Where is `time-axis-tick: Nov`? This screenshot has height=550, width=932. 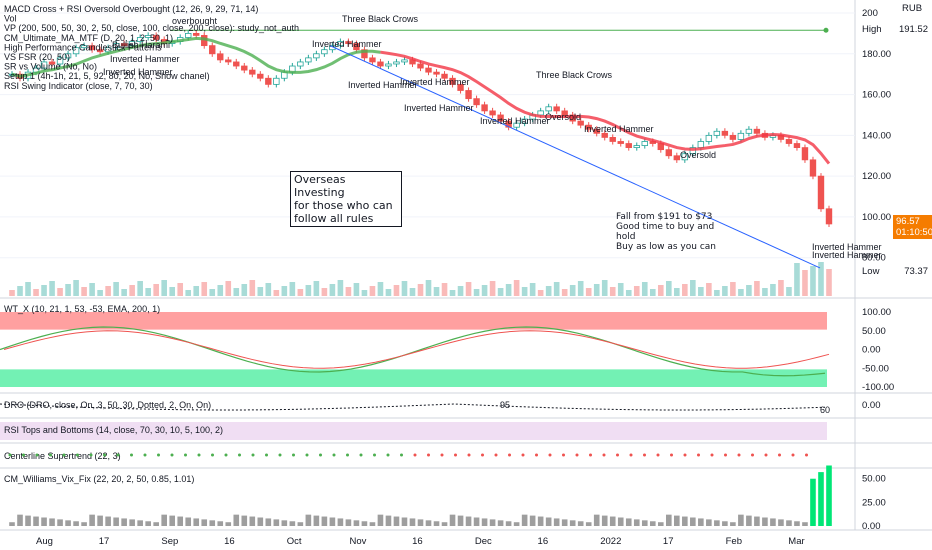
time-axis-tick: Nov is located at coordinates (357, 541).